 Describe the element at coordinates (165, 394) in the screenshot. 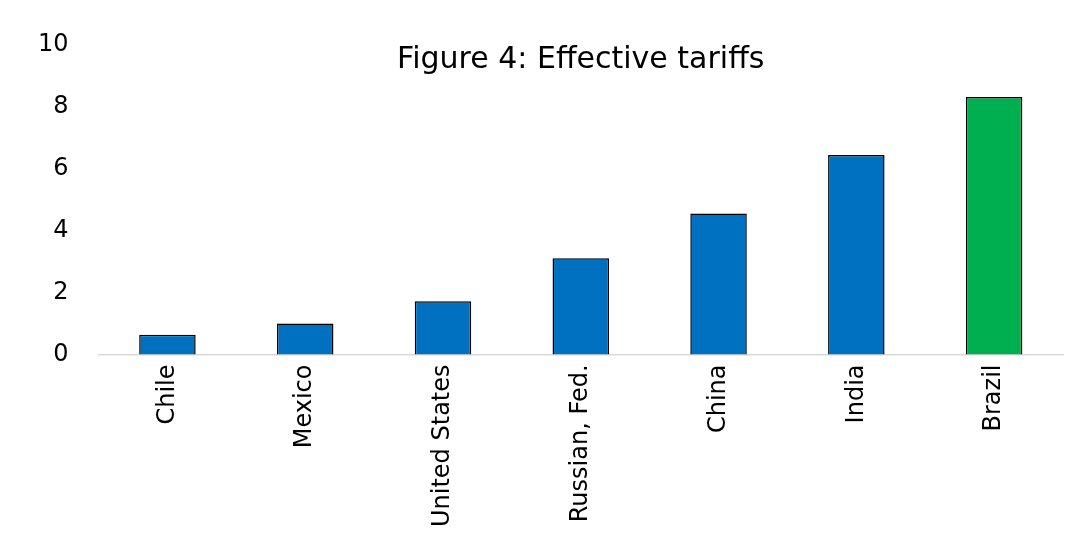

I see `x-tick-label: Chile` at that location.